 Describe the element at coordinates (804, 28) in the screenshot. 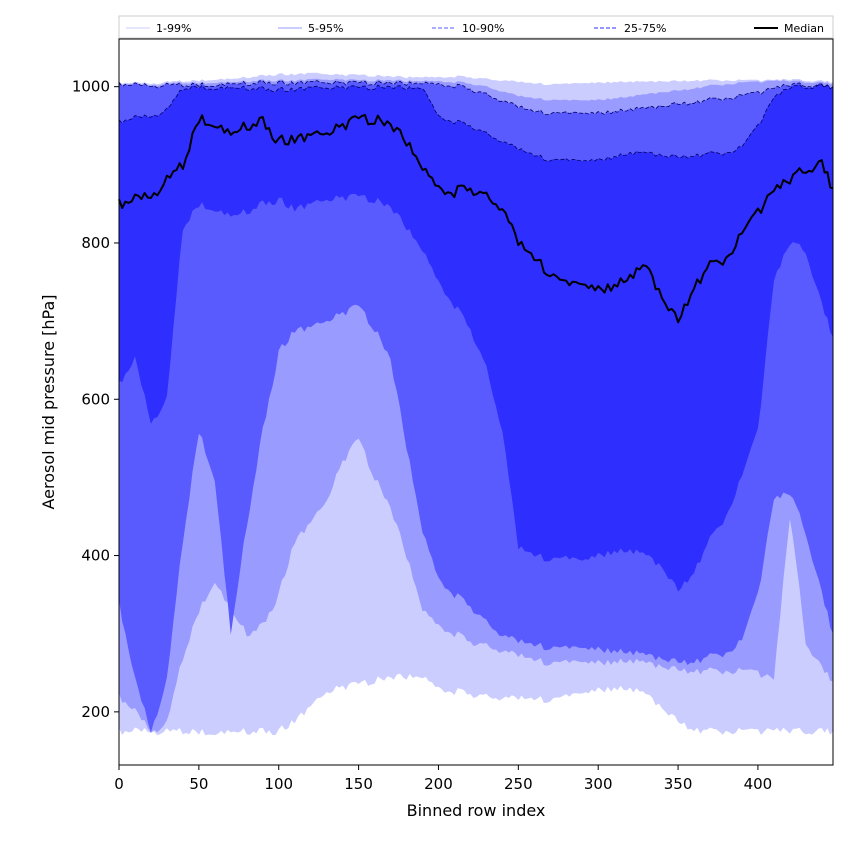

I see `legend-label: Median` at that location.